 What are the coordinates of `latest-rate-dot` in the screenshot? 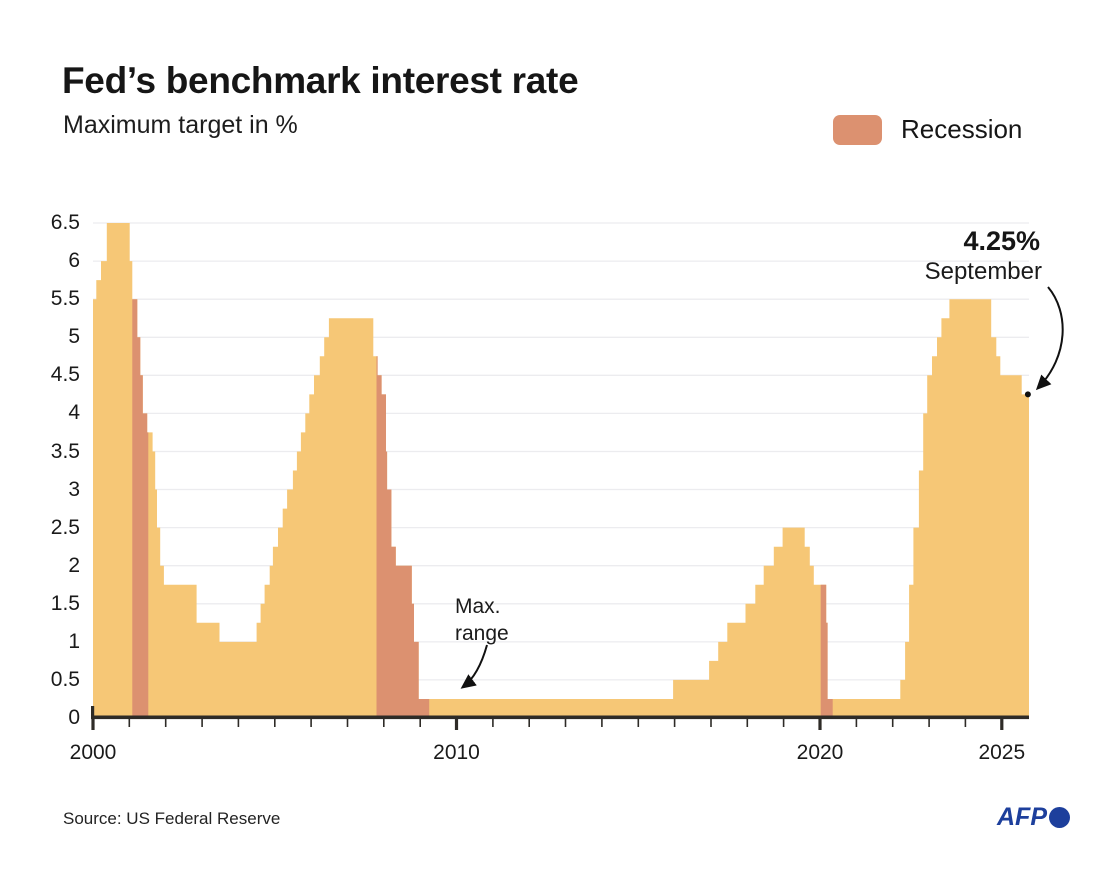 It's located at (1027, 394).